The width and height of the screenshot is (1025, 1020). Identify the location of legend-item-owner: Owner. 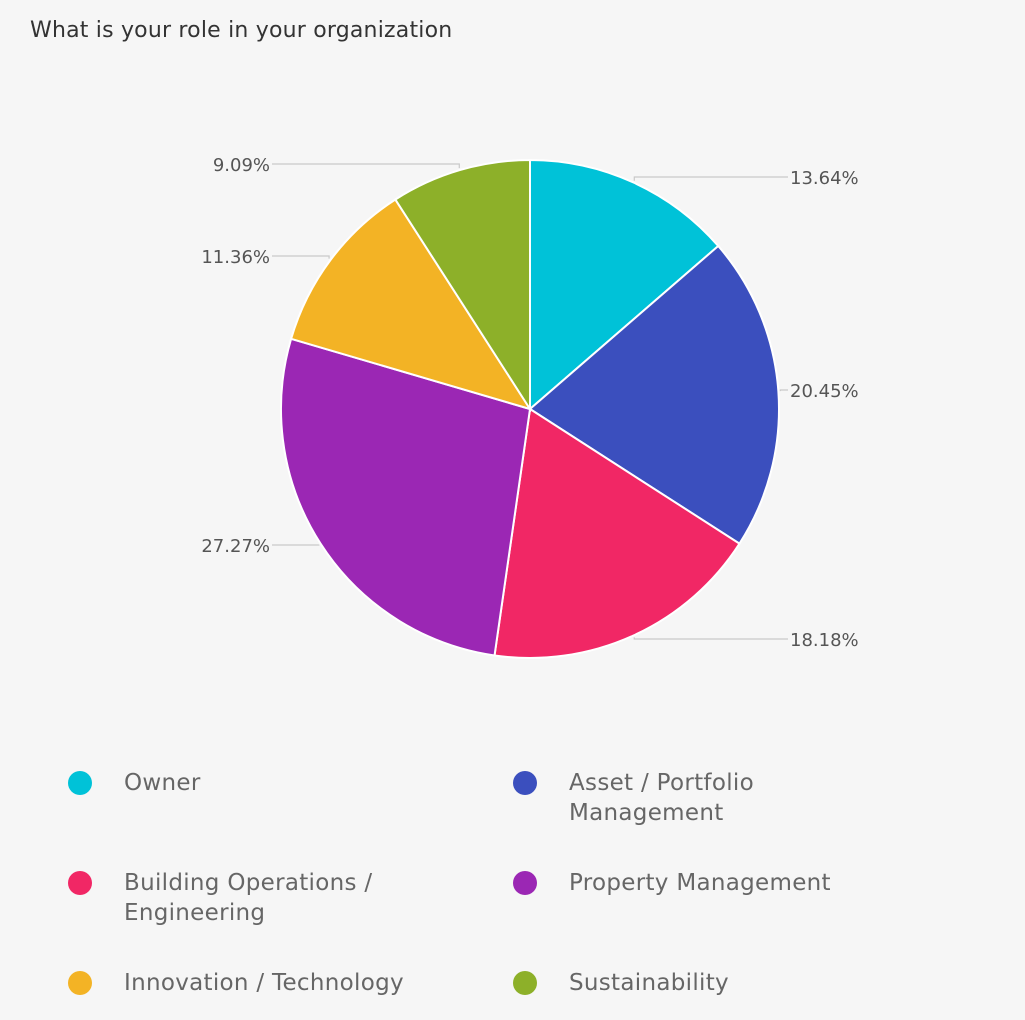
(134, 783).